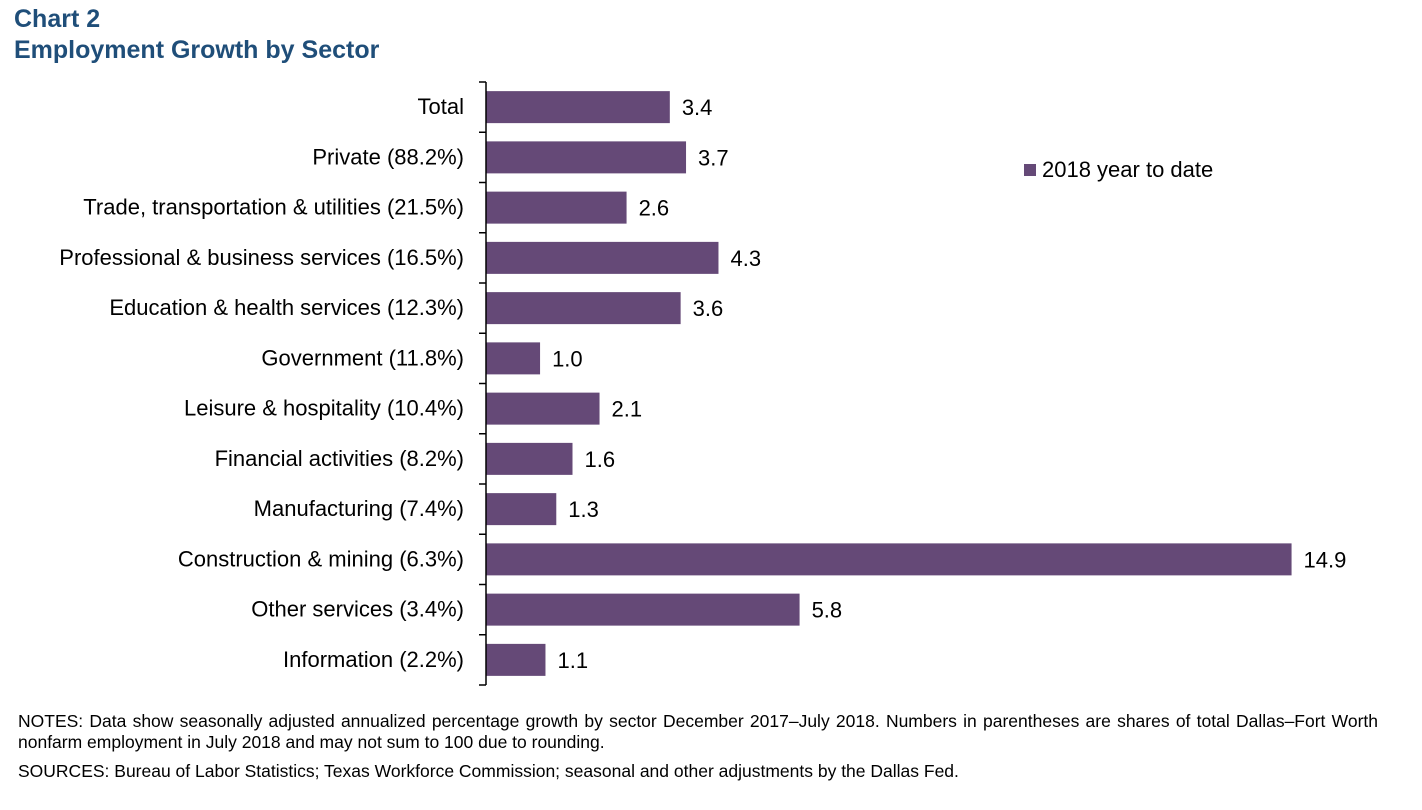  Describe the element at coordinates (745, 258) in the screenshot. I see `data-label: 4.3` at that location.